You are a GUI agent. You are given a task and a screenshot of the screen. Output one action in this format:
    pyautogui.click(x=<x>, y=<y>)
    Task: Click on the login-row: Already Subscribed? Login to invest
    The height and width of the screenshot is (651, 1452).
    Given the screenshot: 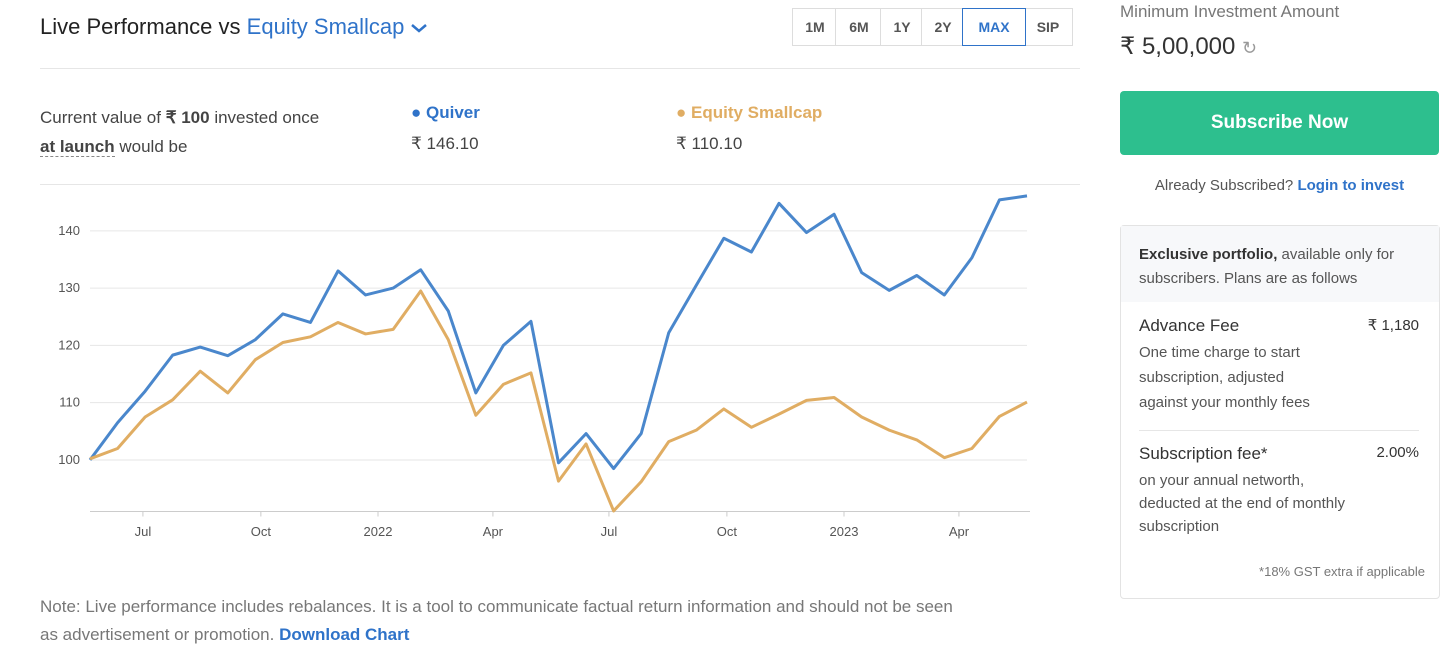 What is the action you would take?
    pyautogui.click(x=1279, y=185)
    